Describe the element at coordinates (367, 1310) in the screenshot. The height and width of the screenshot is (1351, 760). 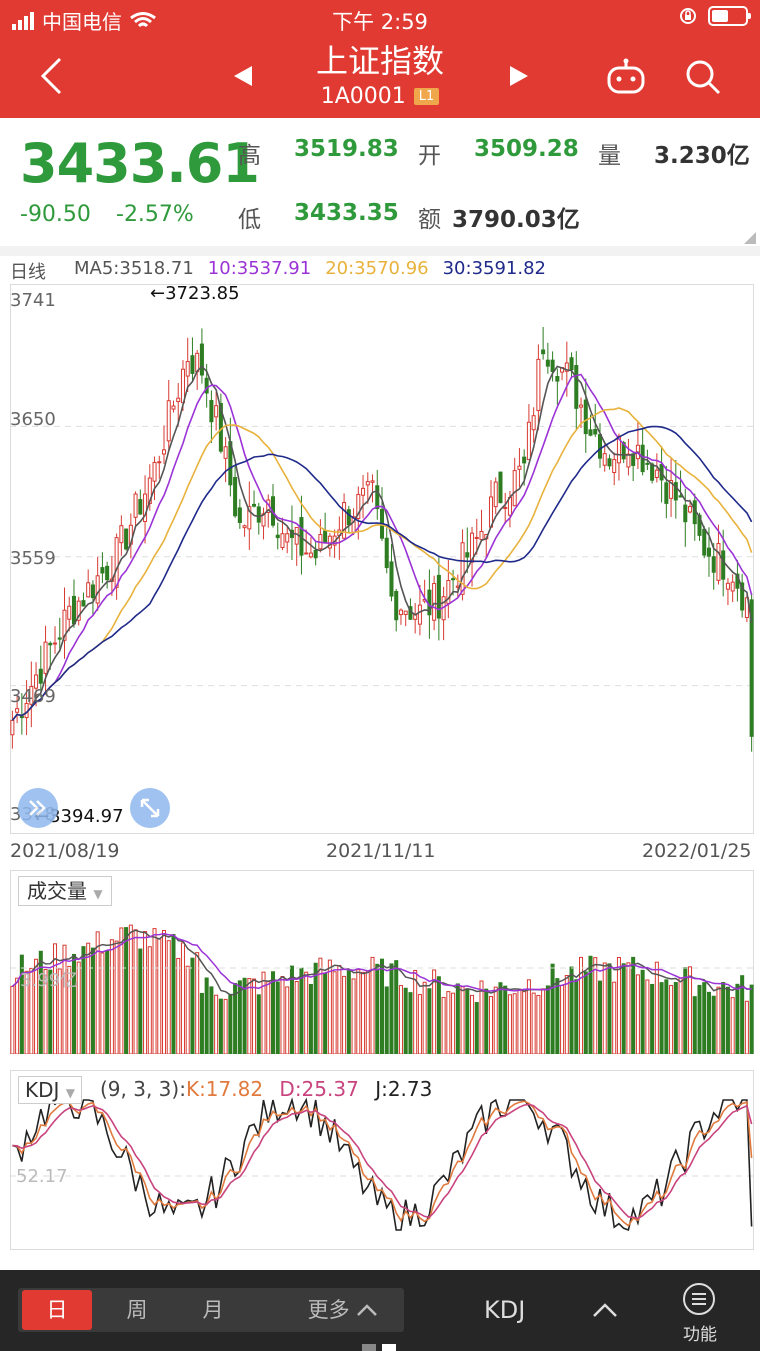
I see `chevron-up-icon` at that location.